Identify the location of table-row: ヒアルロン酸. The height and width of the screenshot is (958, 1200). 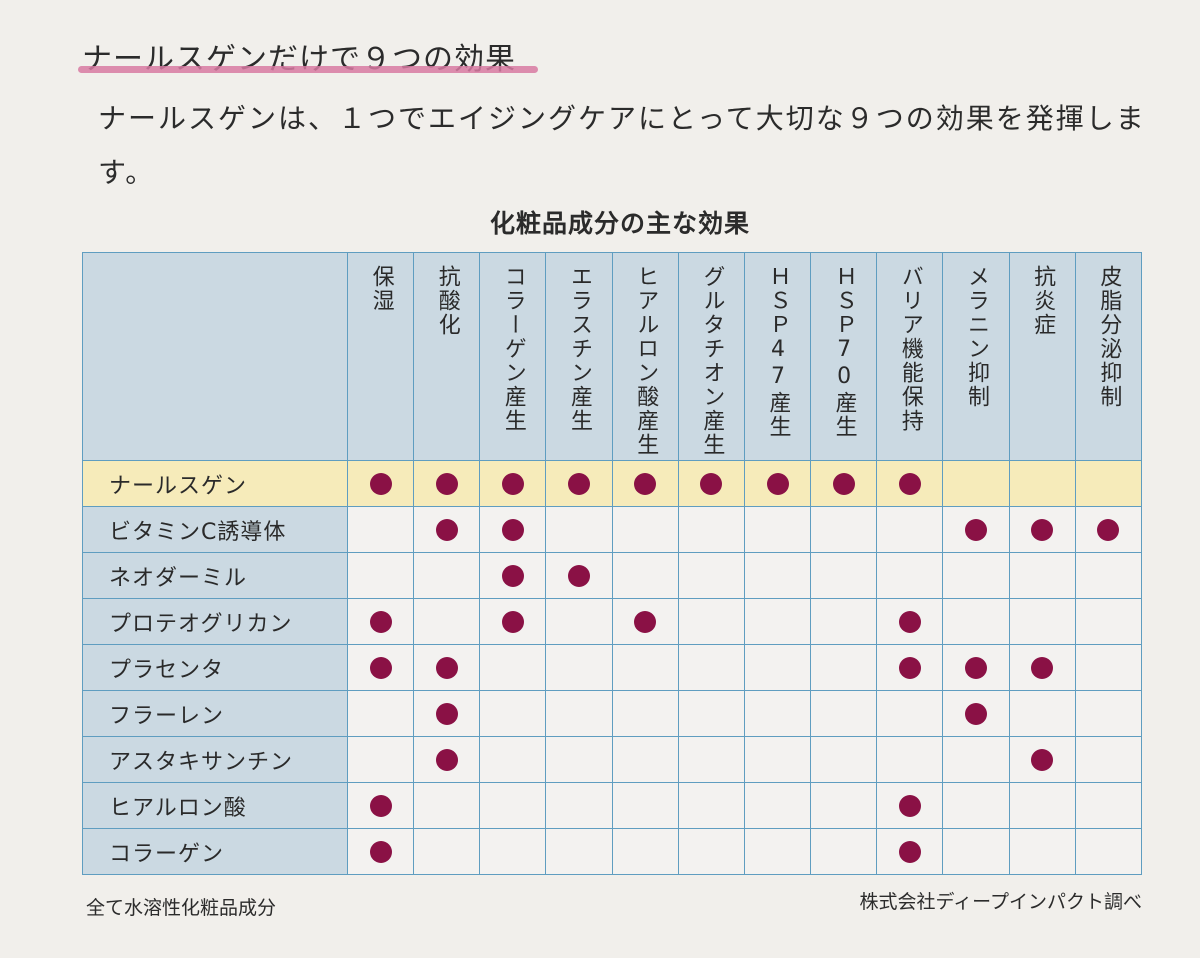
(612, 805).